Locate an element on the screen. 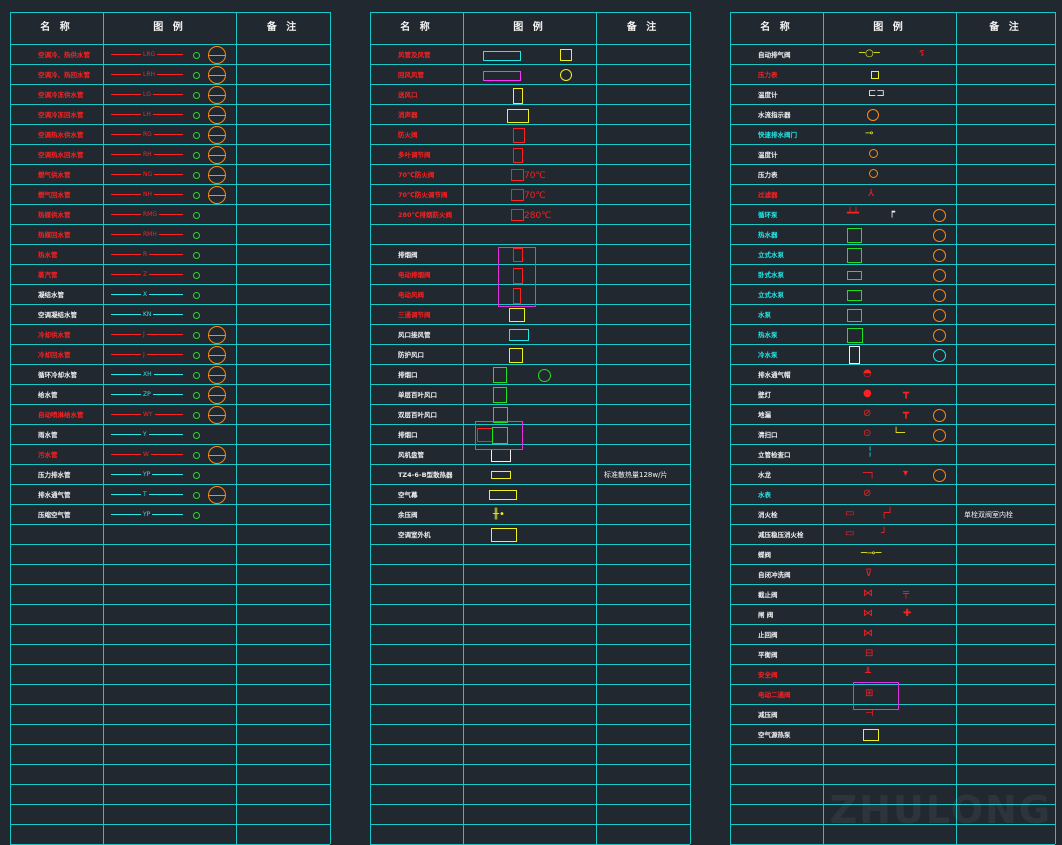  legend-symbol: X is located at coordinates (169, 295).